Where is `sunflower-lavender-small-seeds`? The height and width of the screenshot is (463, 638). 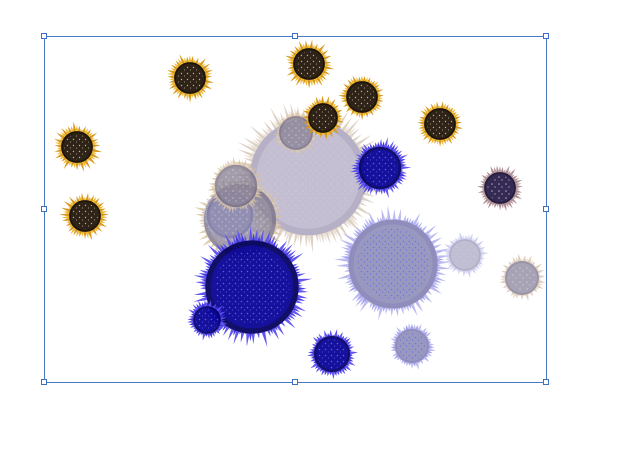
sunflower-lavender-small-seeds is located at coordinates (412, 346).